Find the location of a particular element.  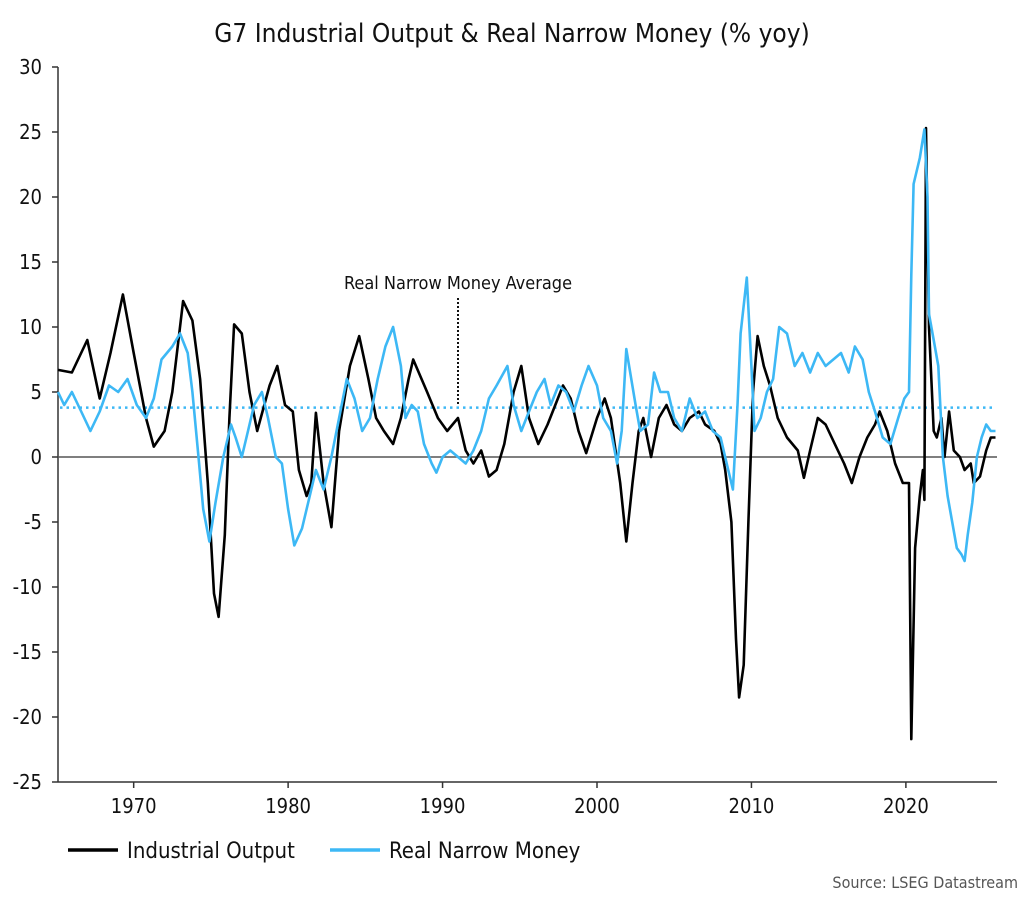

x-tick-label: 2000 is located at coordinates (597, 806).